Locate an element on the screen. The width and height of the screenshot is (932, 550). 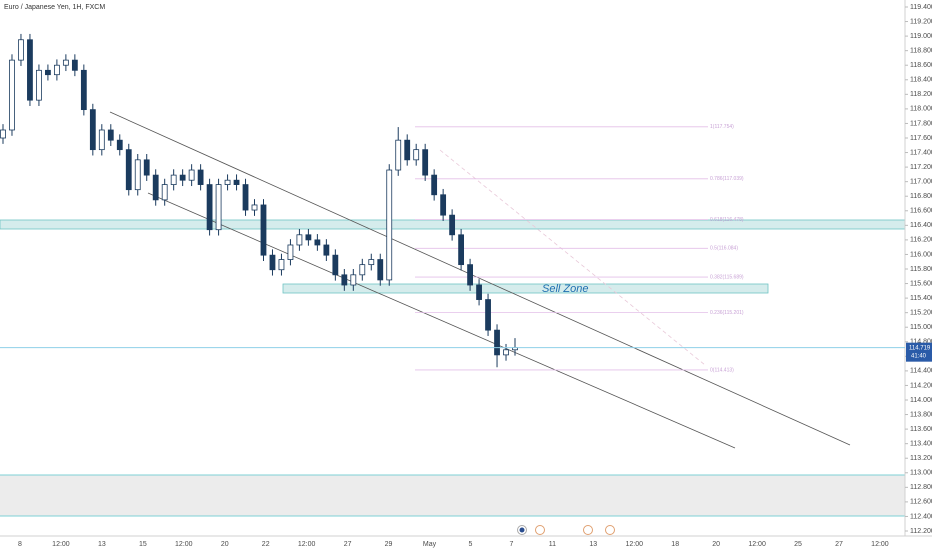
y-tick-label: 118.000 is located at coordinates (921, 109).